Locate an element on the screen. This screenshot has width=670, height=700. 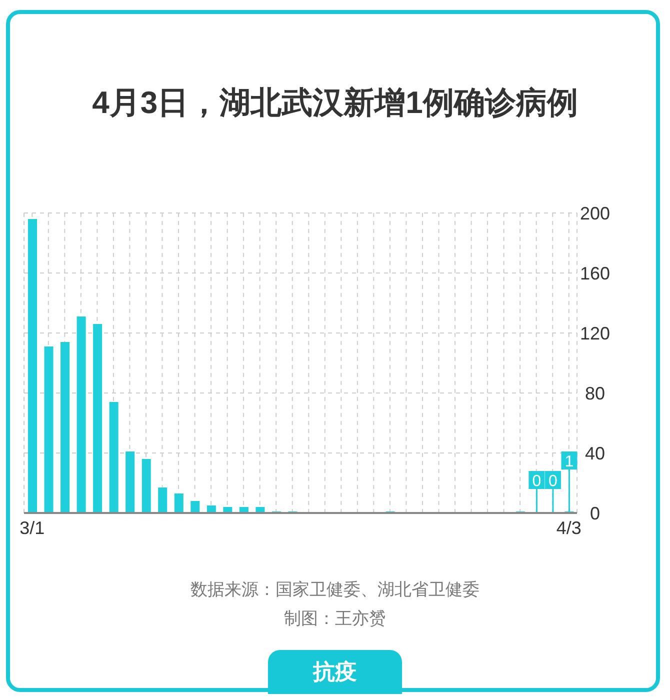
chart-title: 4月3日，湖北武汉新增1例确诊病例 is located at coordinates (335, 103).